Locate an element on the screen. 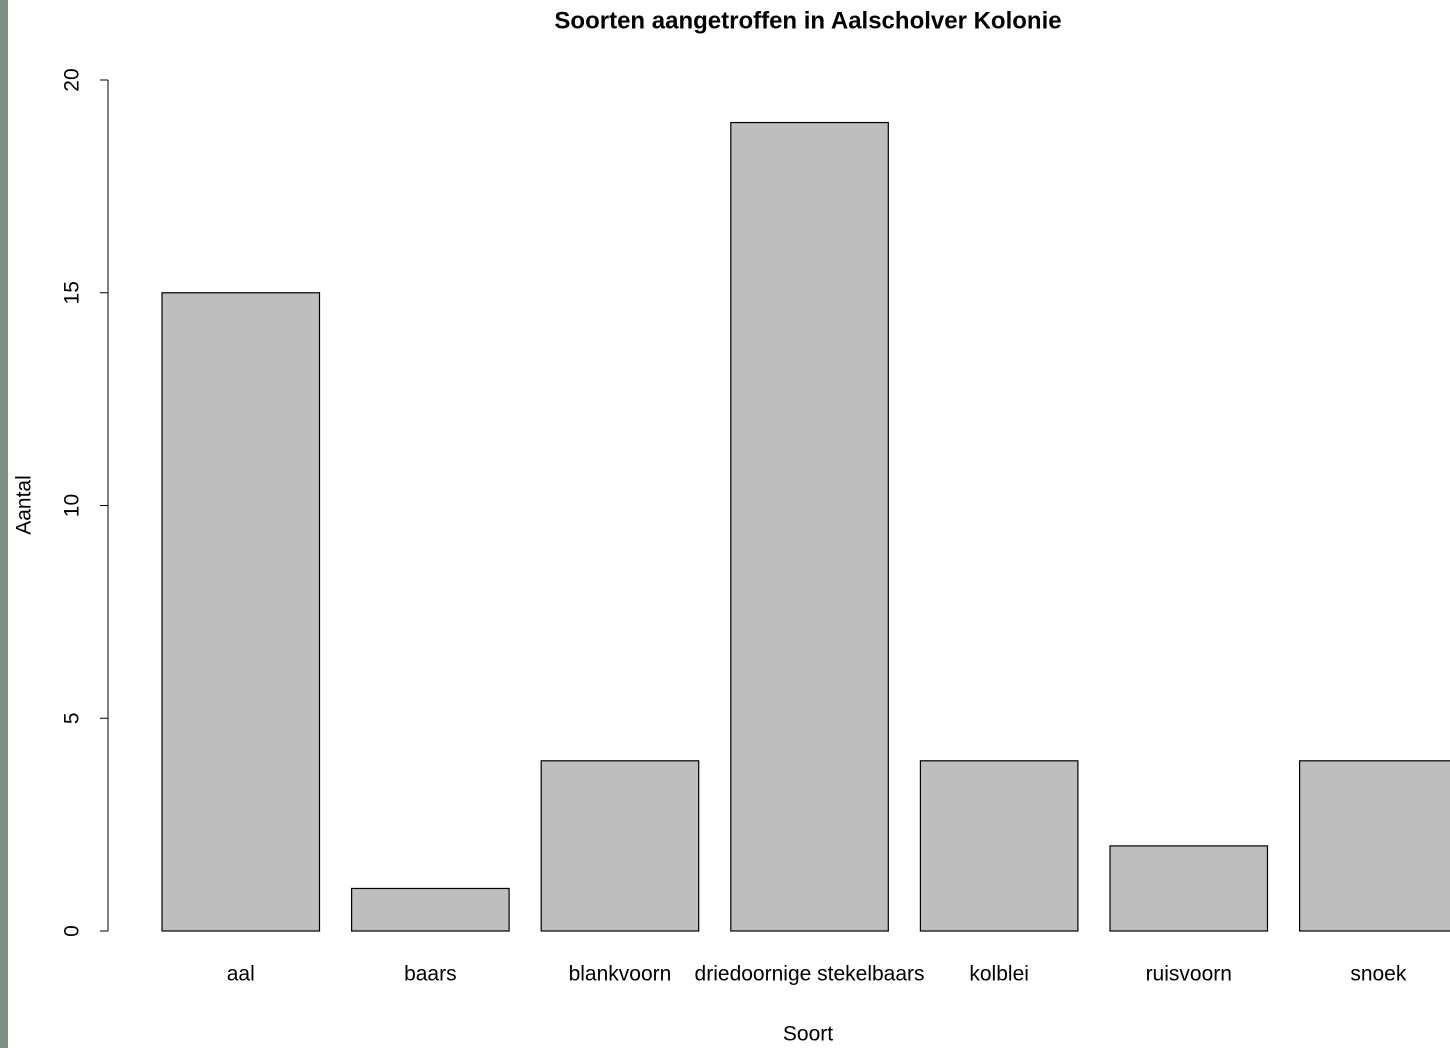 The height and width of the screenshot is (1048, 1450). y-tick-label: 5 is located at coordinates (72, 718).